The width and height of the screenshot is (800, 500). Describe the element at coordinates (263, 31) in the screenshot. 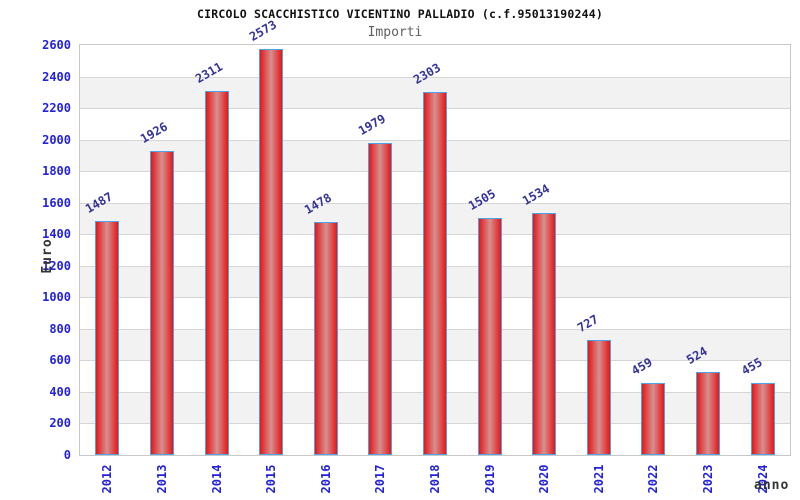

I see `bar-value-label: 2573` at that location.